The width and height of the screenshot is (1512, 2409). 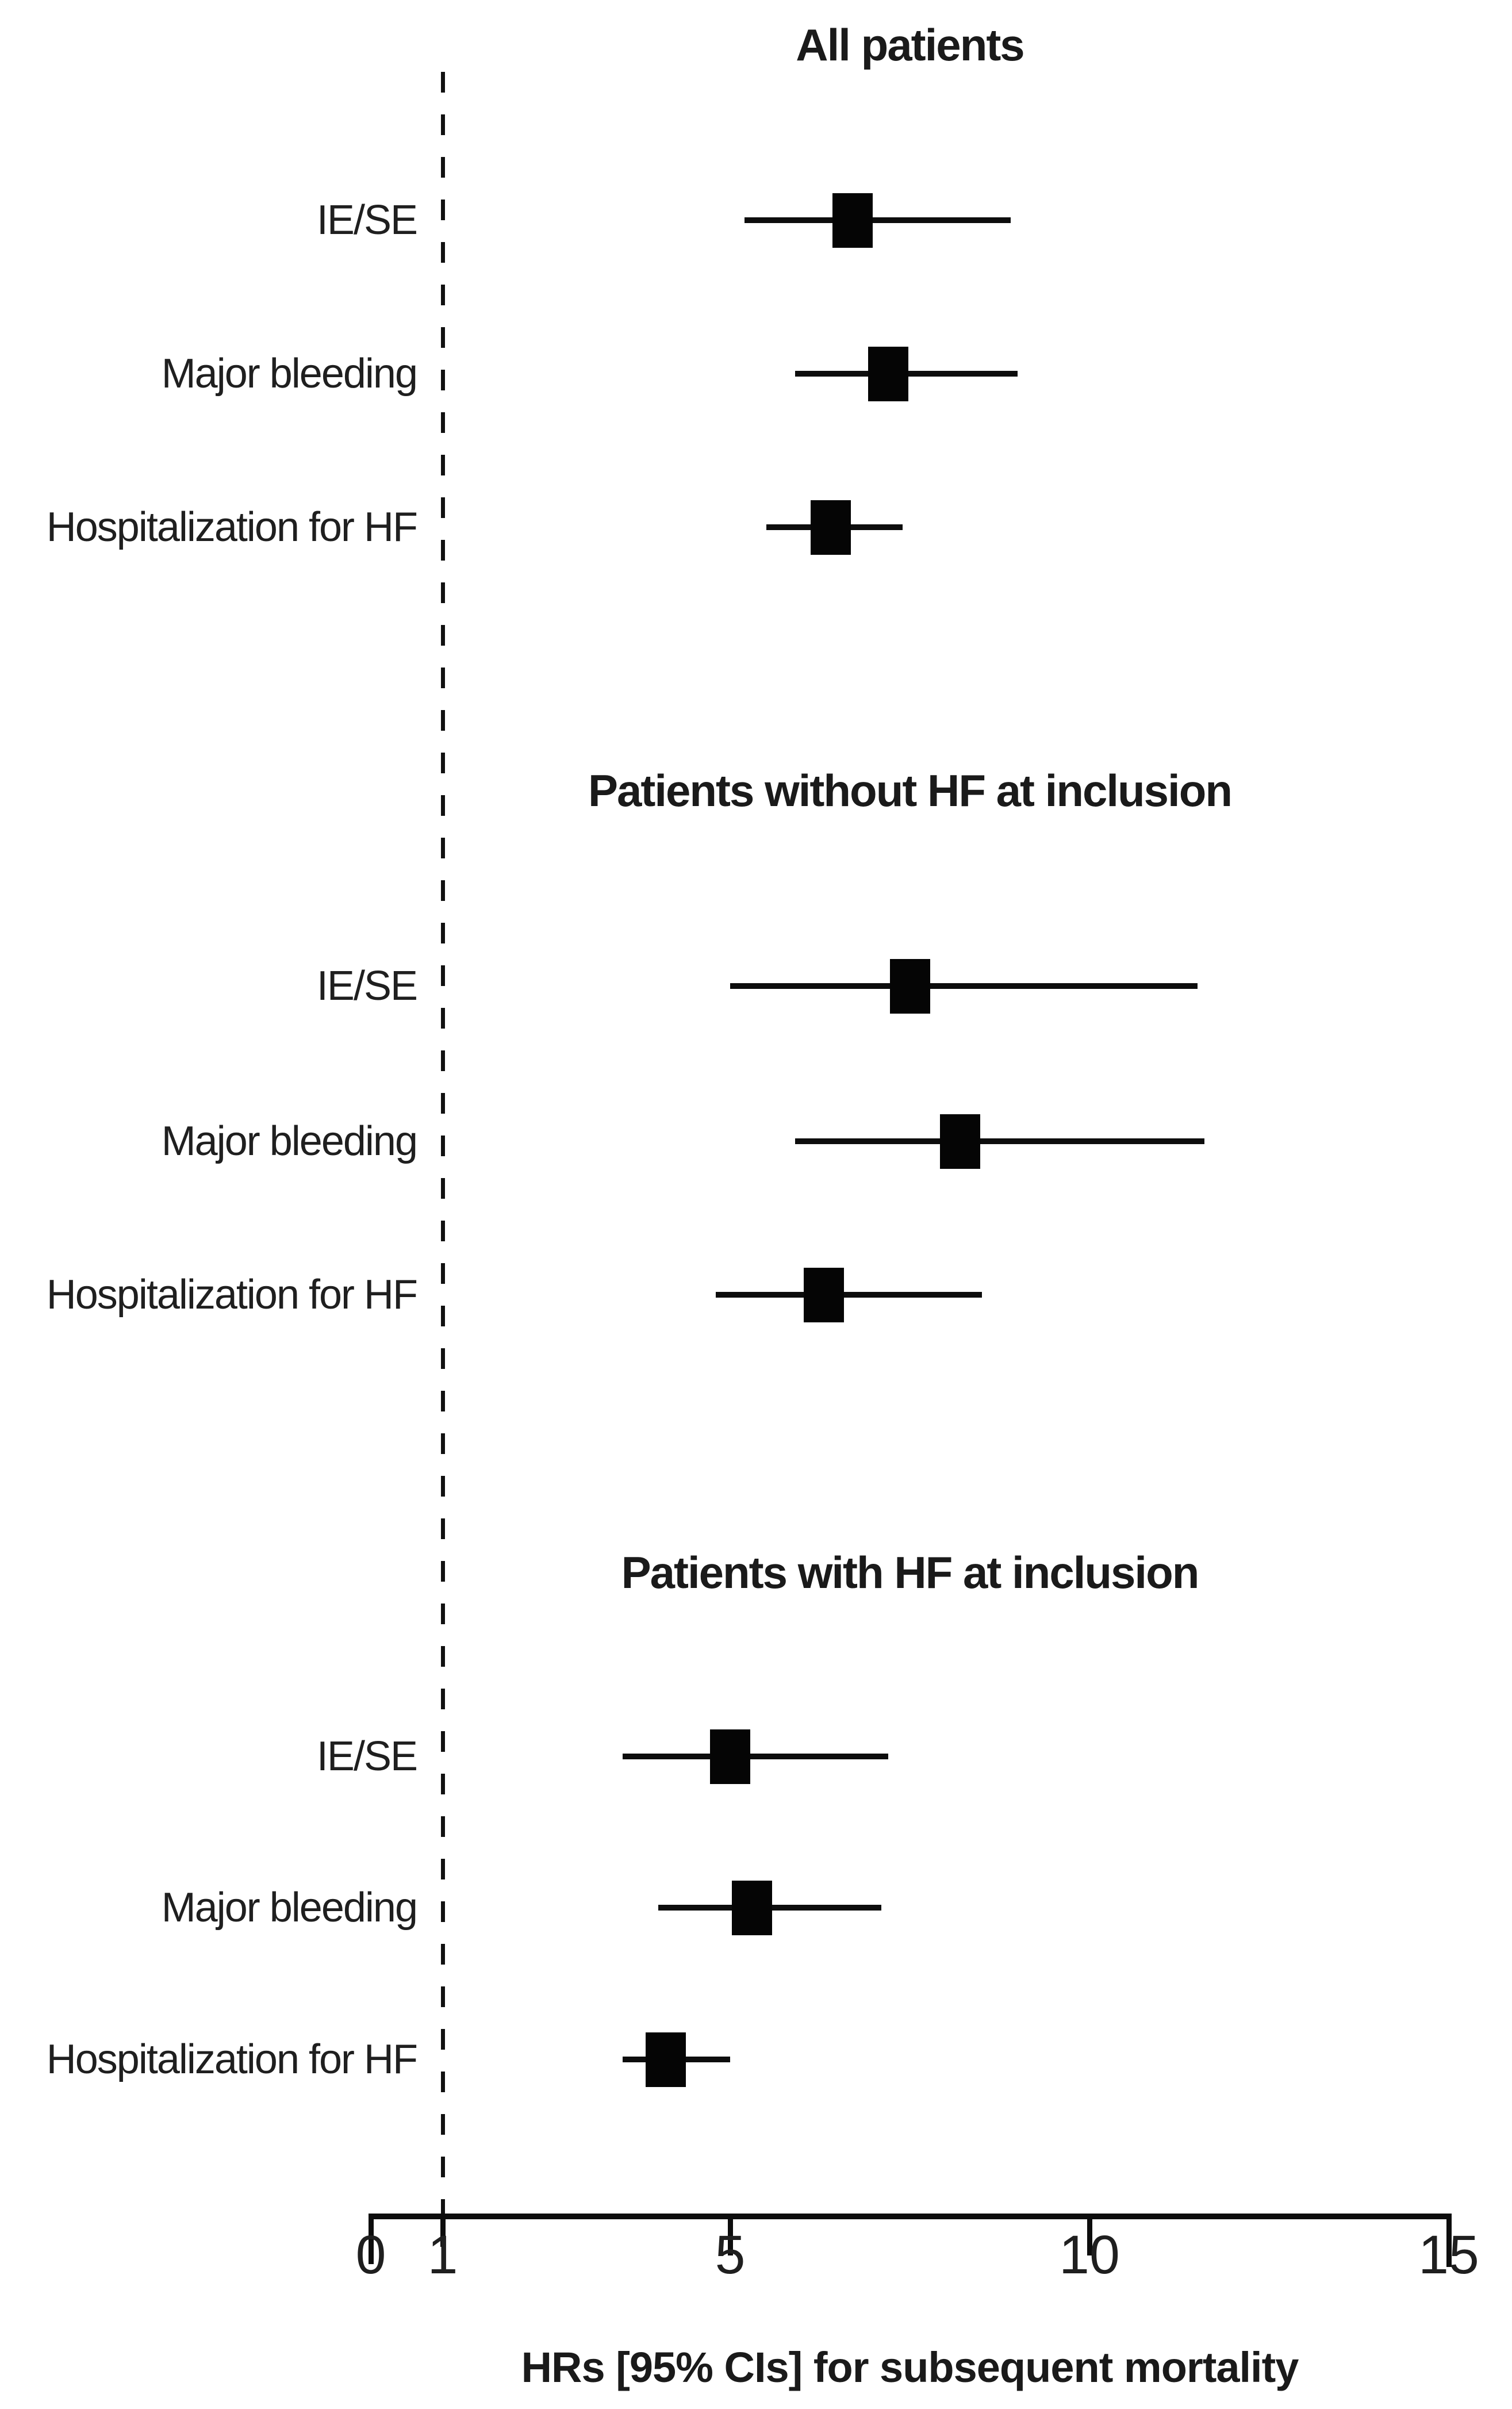 What do you see at coordinates (443, 1143) in the screenshot?
I see `reference-line-hr1` at bounding box center [443, 1143].